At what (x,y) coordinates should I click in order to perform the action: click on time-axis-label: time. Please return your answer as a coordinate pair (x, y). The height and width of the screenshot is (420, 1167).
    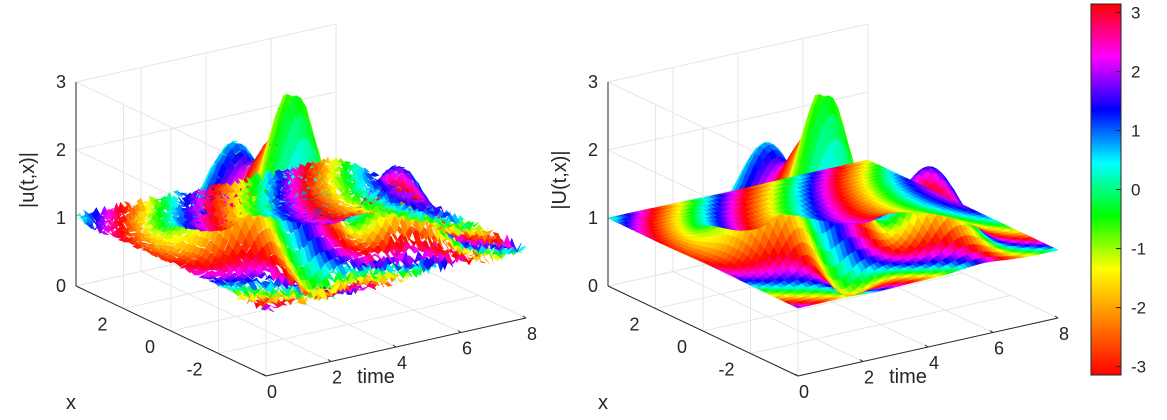
    Looking at the image, I should click on (376, 377).